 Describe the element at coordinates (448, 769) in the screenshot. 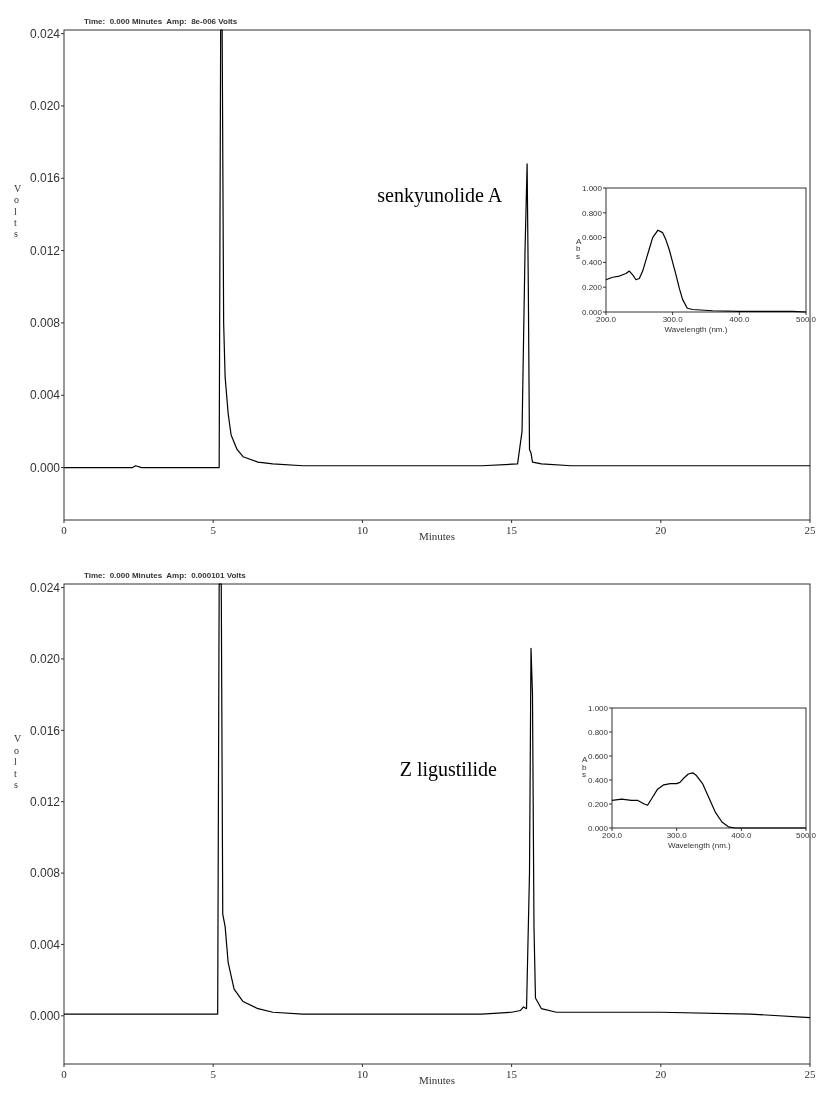

I see `annotation: Z ligustilide` at that location.